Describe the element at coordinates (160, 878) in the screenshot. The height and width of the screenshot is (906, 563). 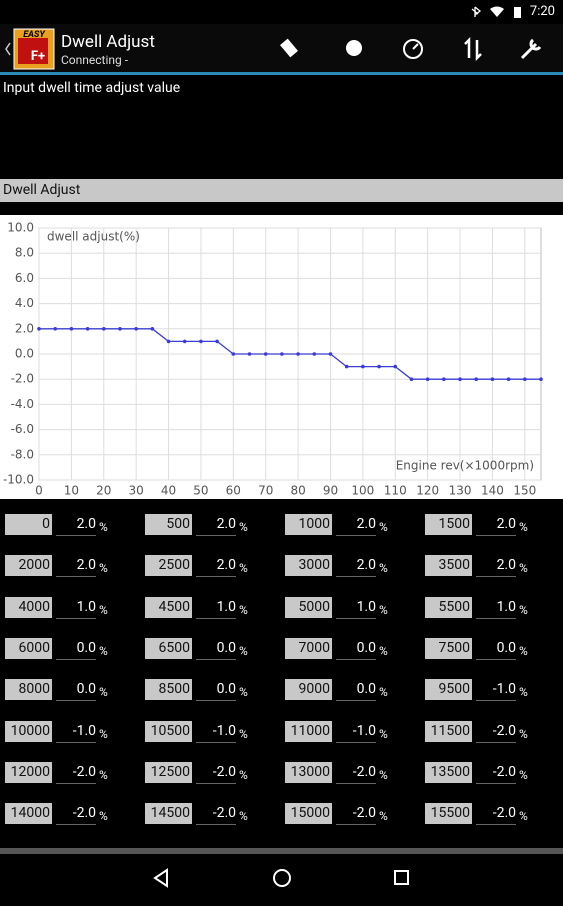
I see `back-button` at that location.